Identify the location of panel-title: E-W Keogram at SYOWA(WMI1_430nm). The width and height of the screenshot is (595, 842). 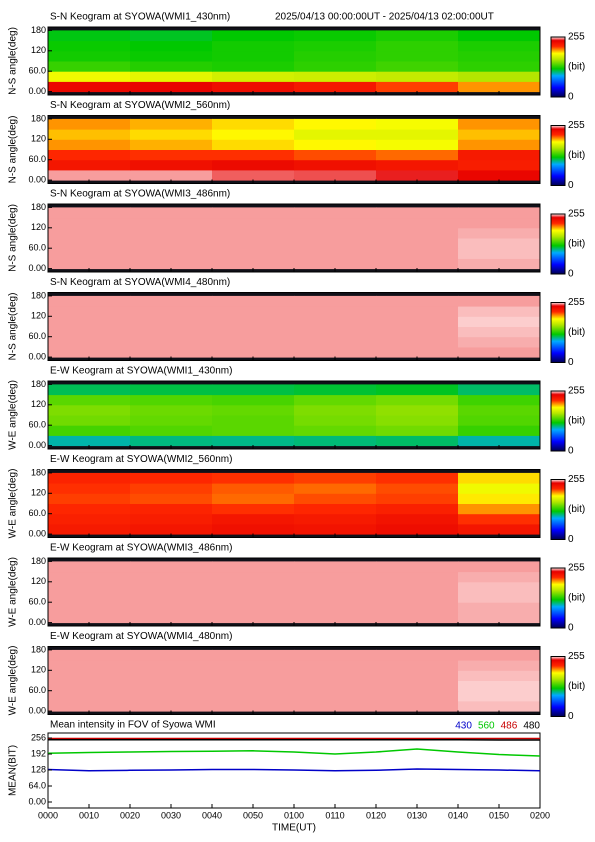
(141, 371).